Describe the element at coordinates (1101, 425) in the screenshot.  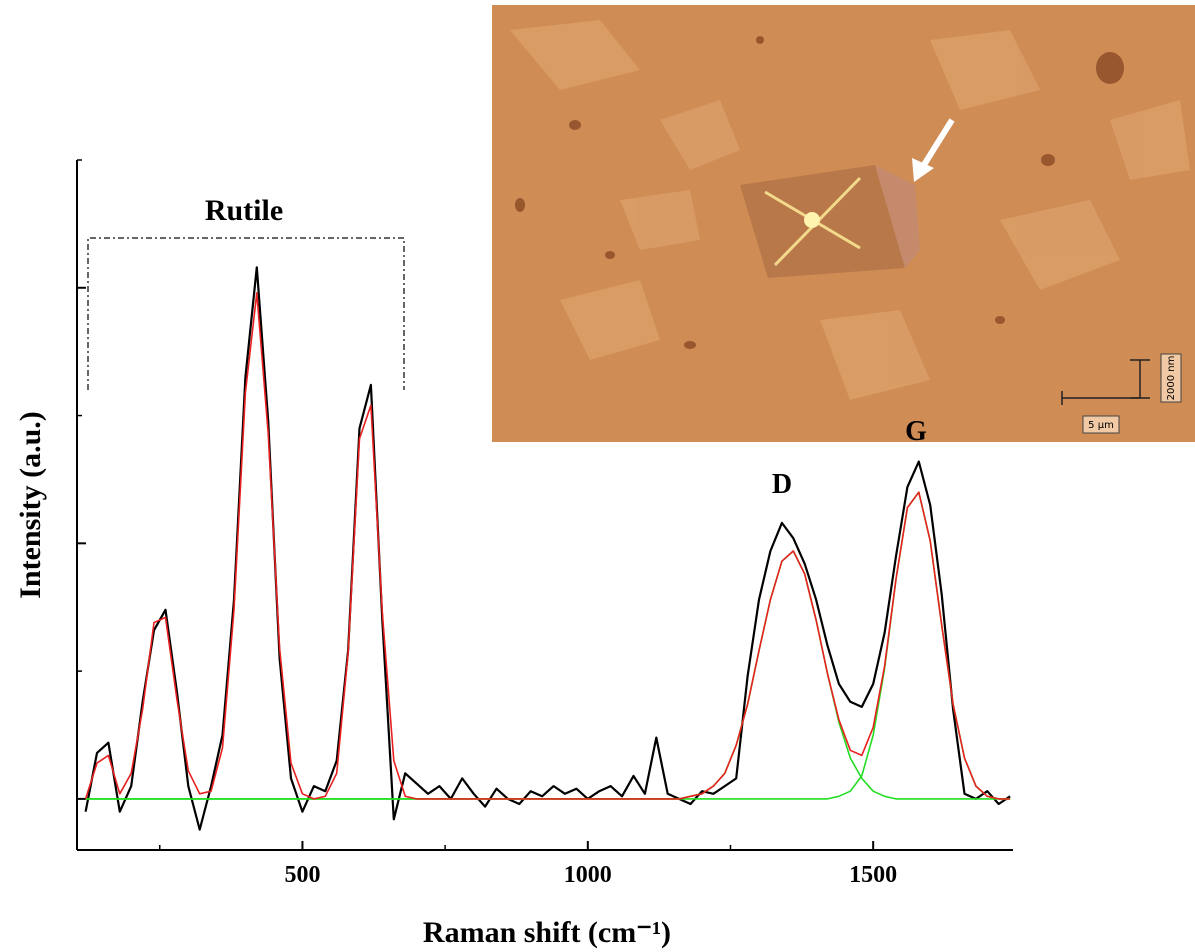
I see `scale-width-label: 5 µm` at that location.